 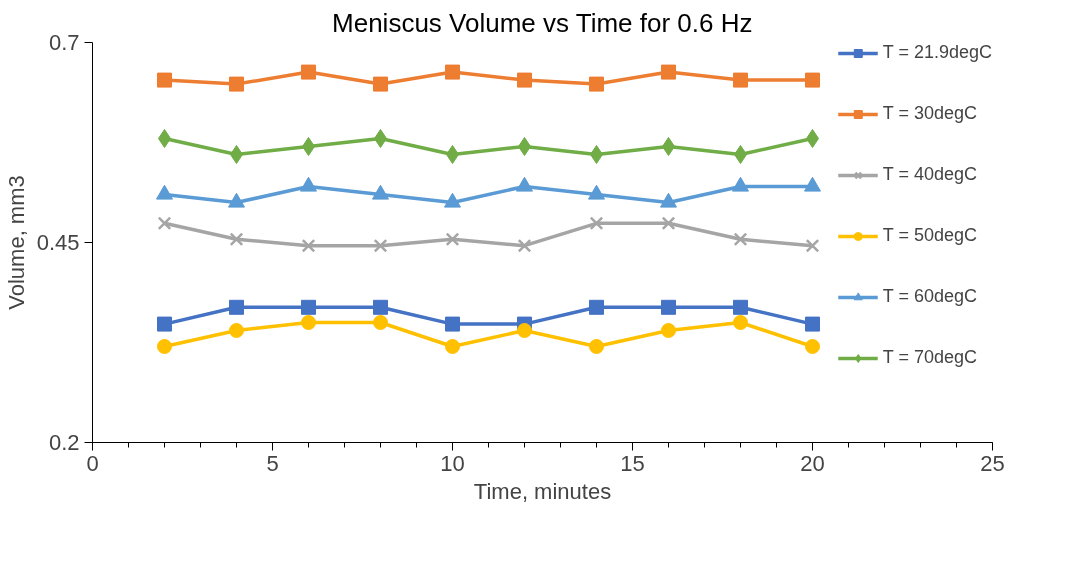 What do you see at coordinates (929, 357) in the screenshot?
I see `legend-label: T = 70degC` at bounding box center [929, 357].